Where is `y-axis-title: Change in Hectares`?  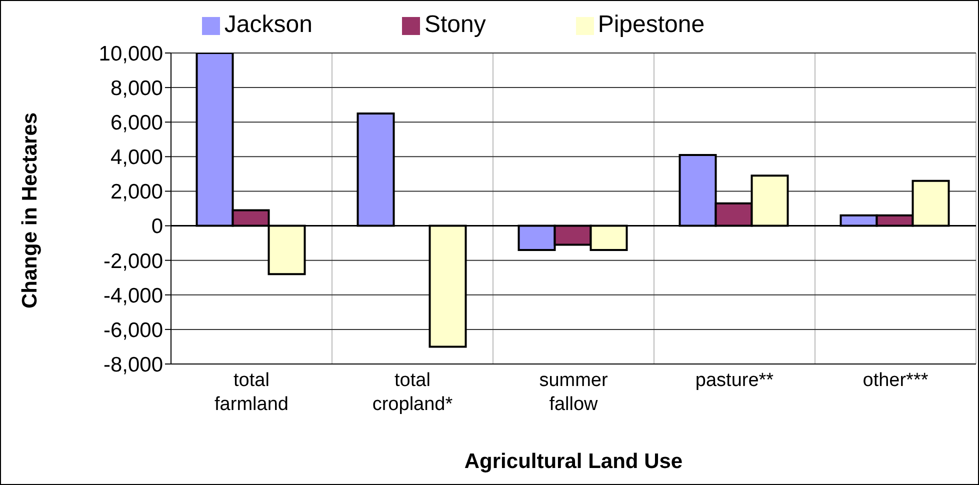
y-axis-title: Change in Hectares is located at coordinates (30, 210).